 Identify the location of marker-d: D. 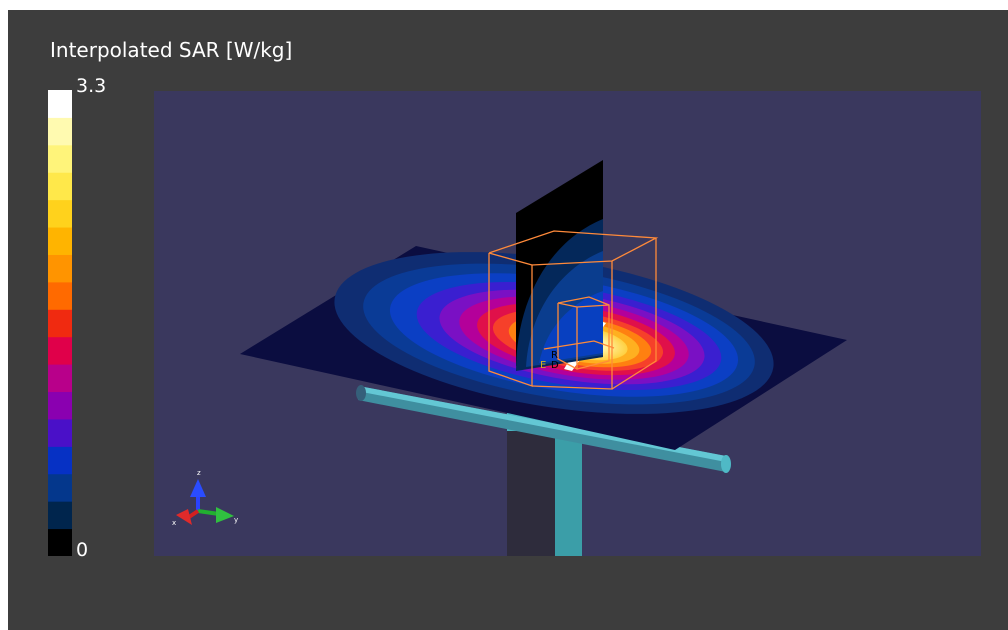
(555, 365).